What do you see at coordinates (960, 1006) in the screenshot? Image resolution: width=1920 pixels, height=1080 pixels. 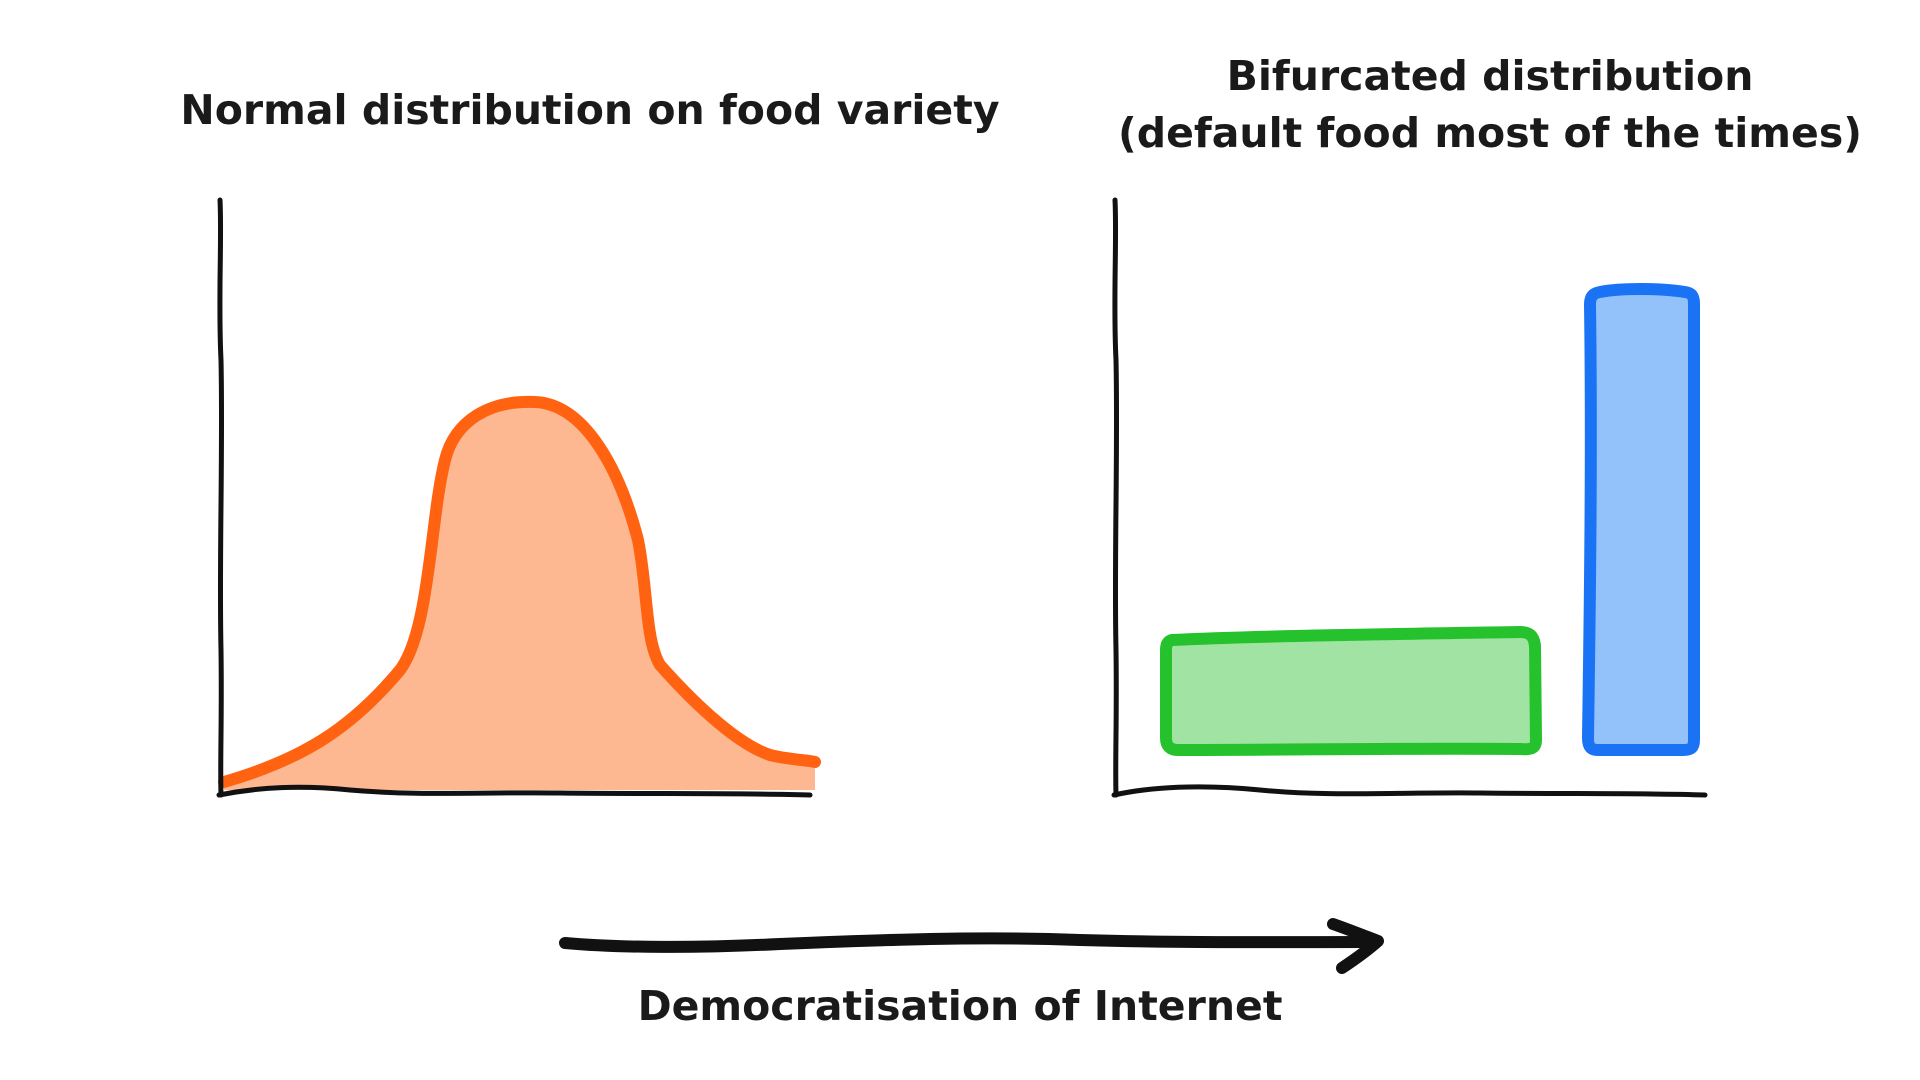 I see `arrow-label: Democratisation of Internet` at bounding box center [960, 1006].